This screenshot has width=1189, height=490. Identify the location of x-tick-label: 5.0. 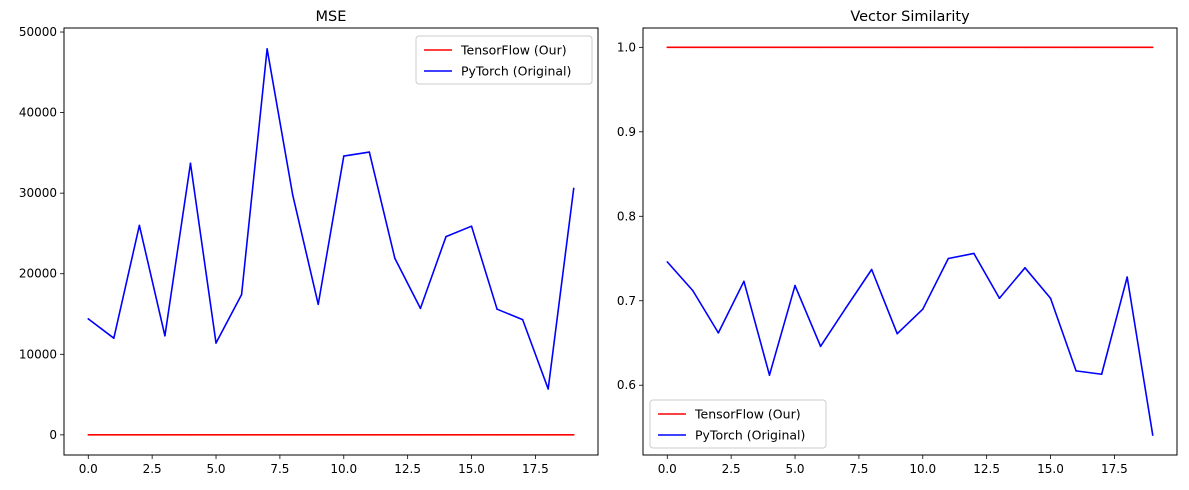
(794, 469).